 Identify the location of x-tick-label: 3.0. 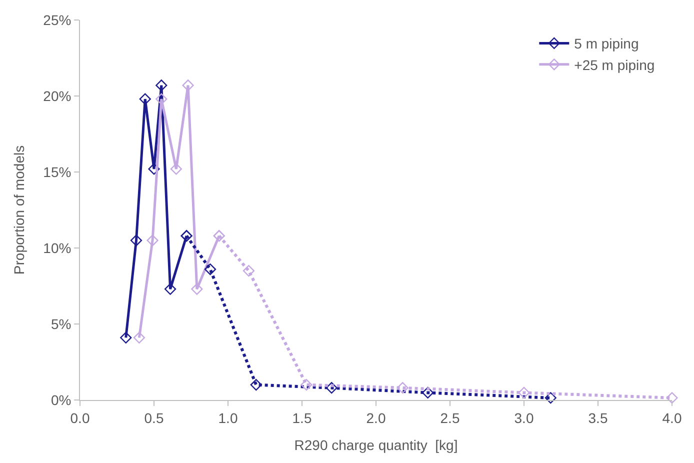
(524, 418).